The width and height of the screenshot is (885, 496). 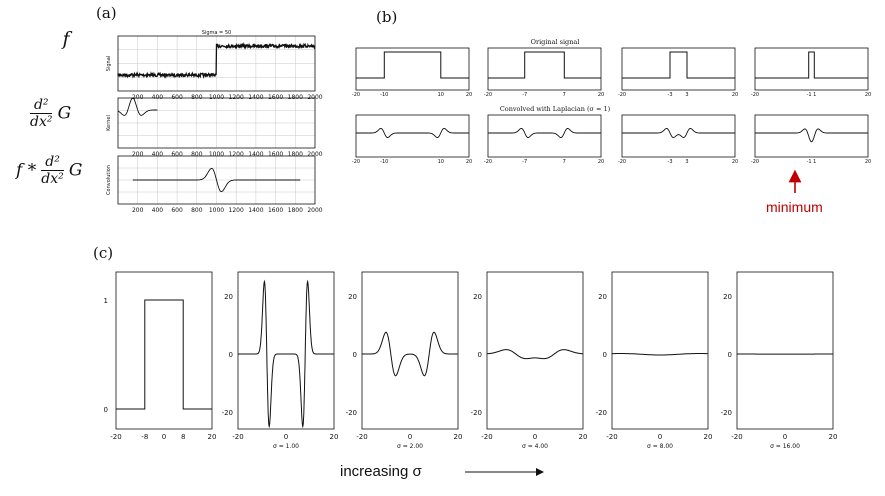 I want to click on gaussian-symbol: G, so click(x=64, y=113).